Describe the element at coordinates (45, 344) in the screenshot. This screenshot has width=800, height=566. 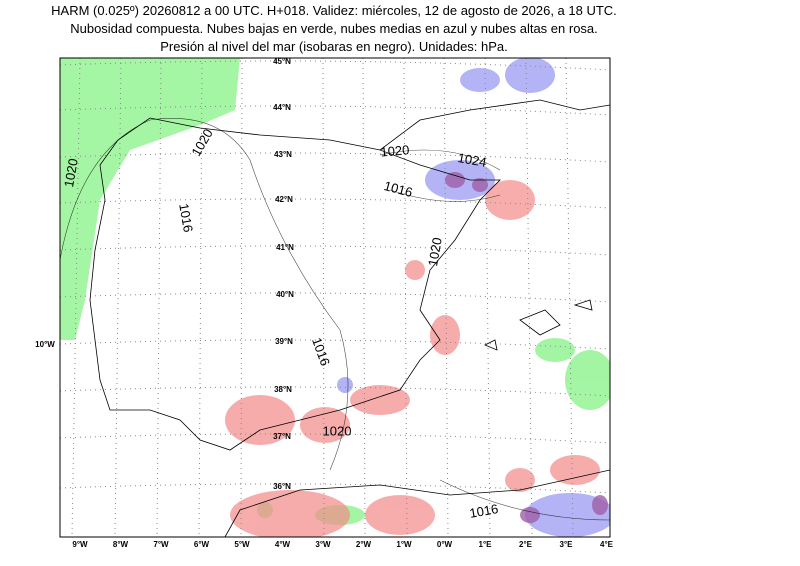
I see `side-label: 10°W` at that location.